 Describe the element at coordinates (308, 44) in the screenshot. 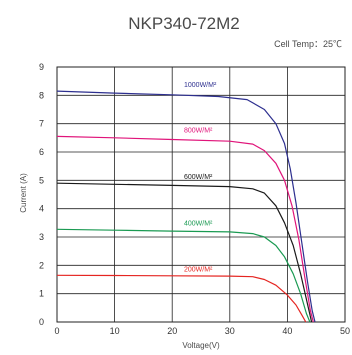

I see `chart-subtitle: Cell Temp：25℃` at that location.